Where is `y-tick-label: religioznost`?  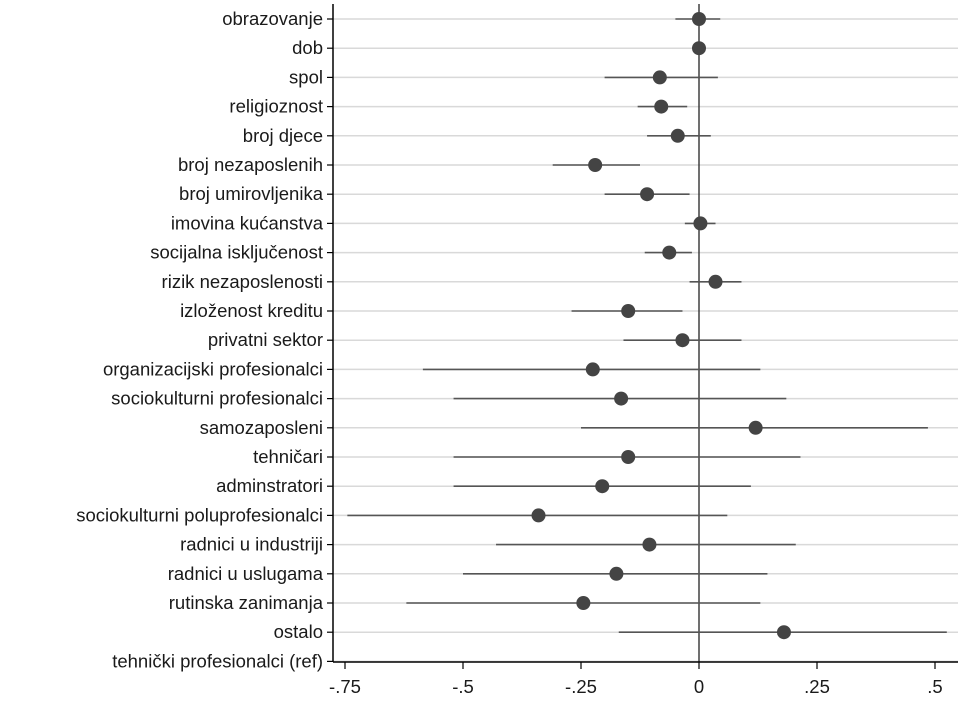
y-tick-label: religioznost is located at coordinates (276, 106).